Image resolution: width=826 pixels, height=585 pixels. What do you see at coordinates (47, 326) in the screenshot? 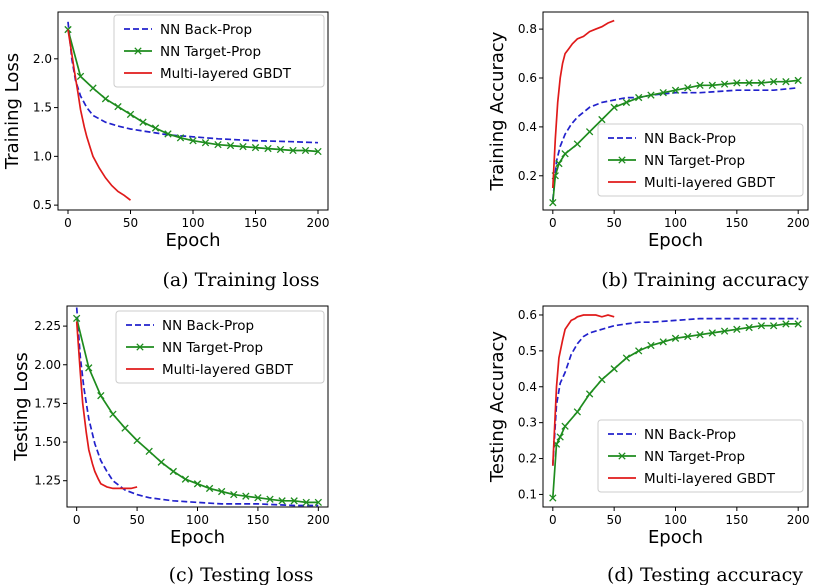
I see `y-tick-label: 2.25` at bounding box center [47, 326].